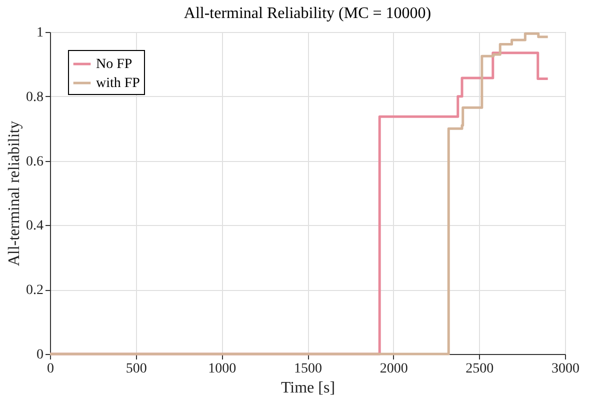 Image resolution: width=597 pixels, height=402 pixels. I want to click on y-tick-label: 0.2, so click(35, 290).